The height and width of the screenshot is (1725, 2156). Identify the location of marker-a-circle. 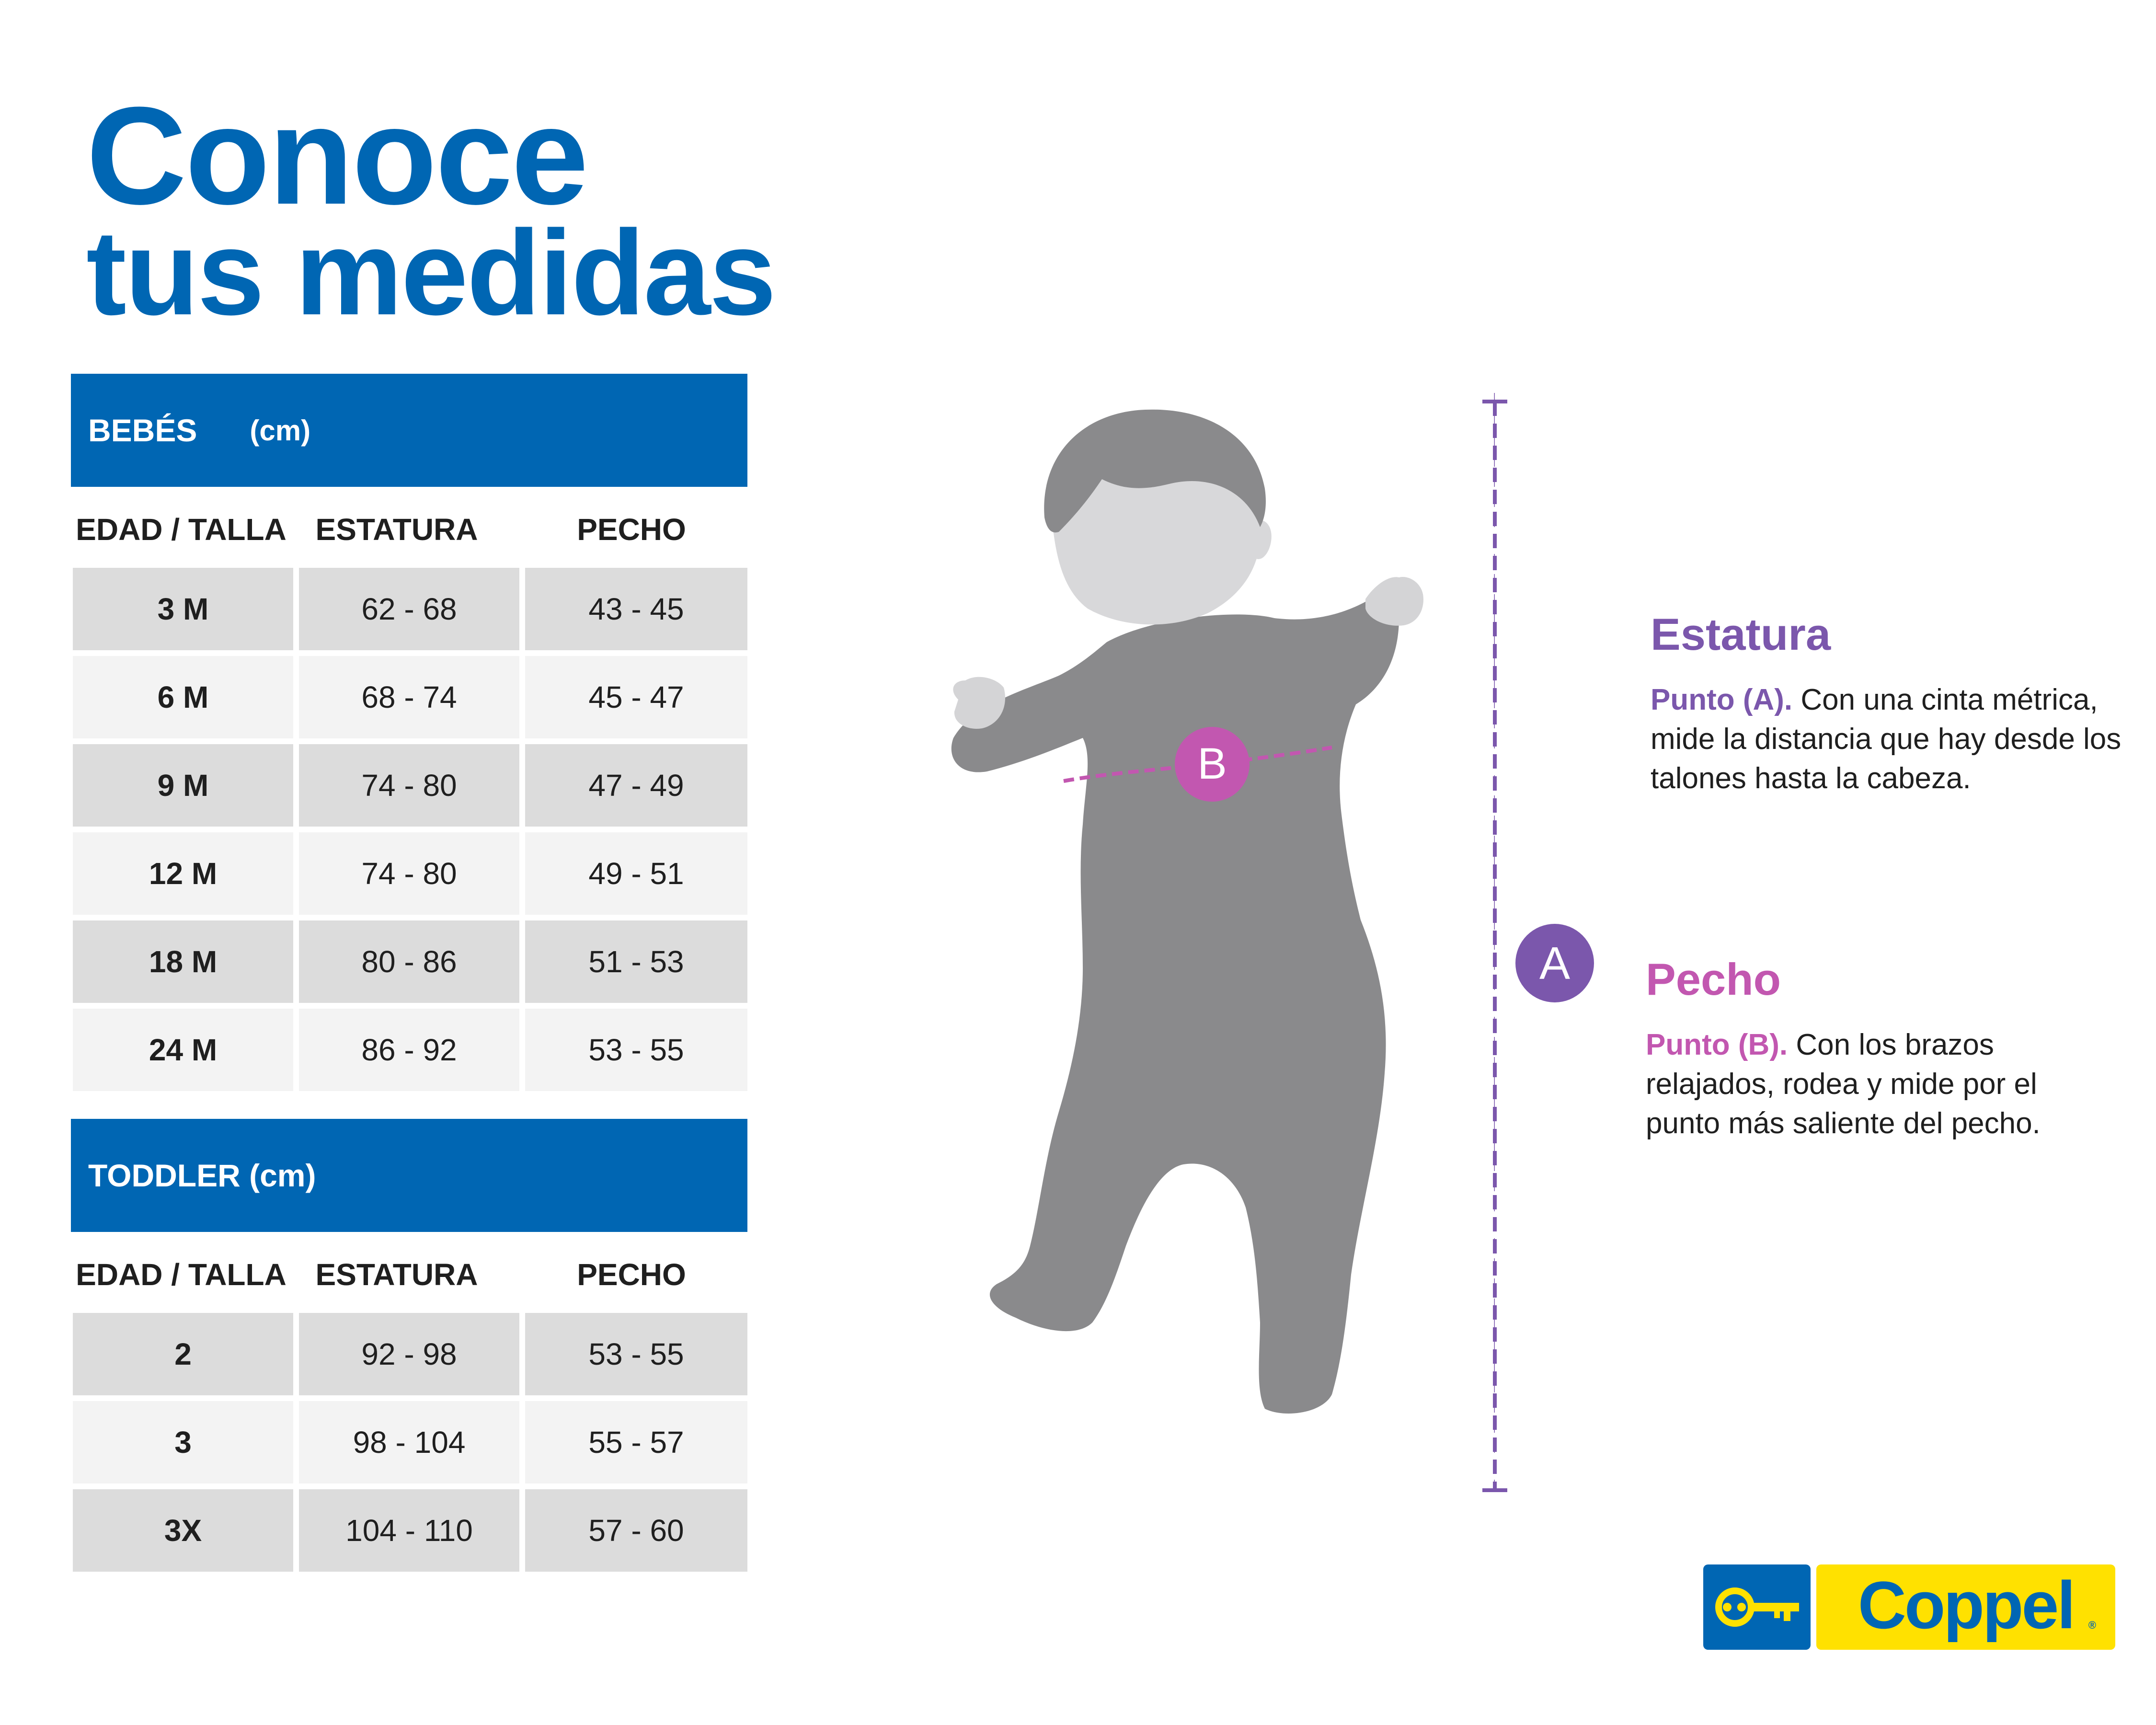
(1554, 963).